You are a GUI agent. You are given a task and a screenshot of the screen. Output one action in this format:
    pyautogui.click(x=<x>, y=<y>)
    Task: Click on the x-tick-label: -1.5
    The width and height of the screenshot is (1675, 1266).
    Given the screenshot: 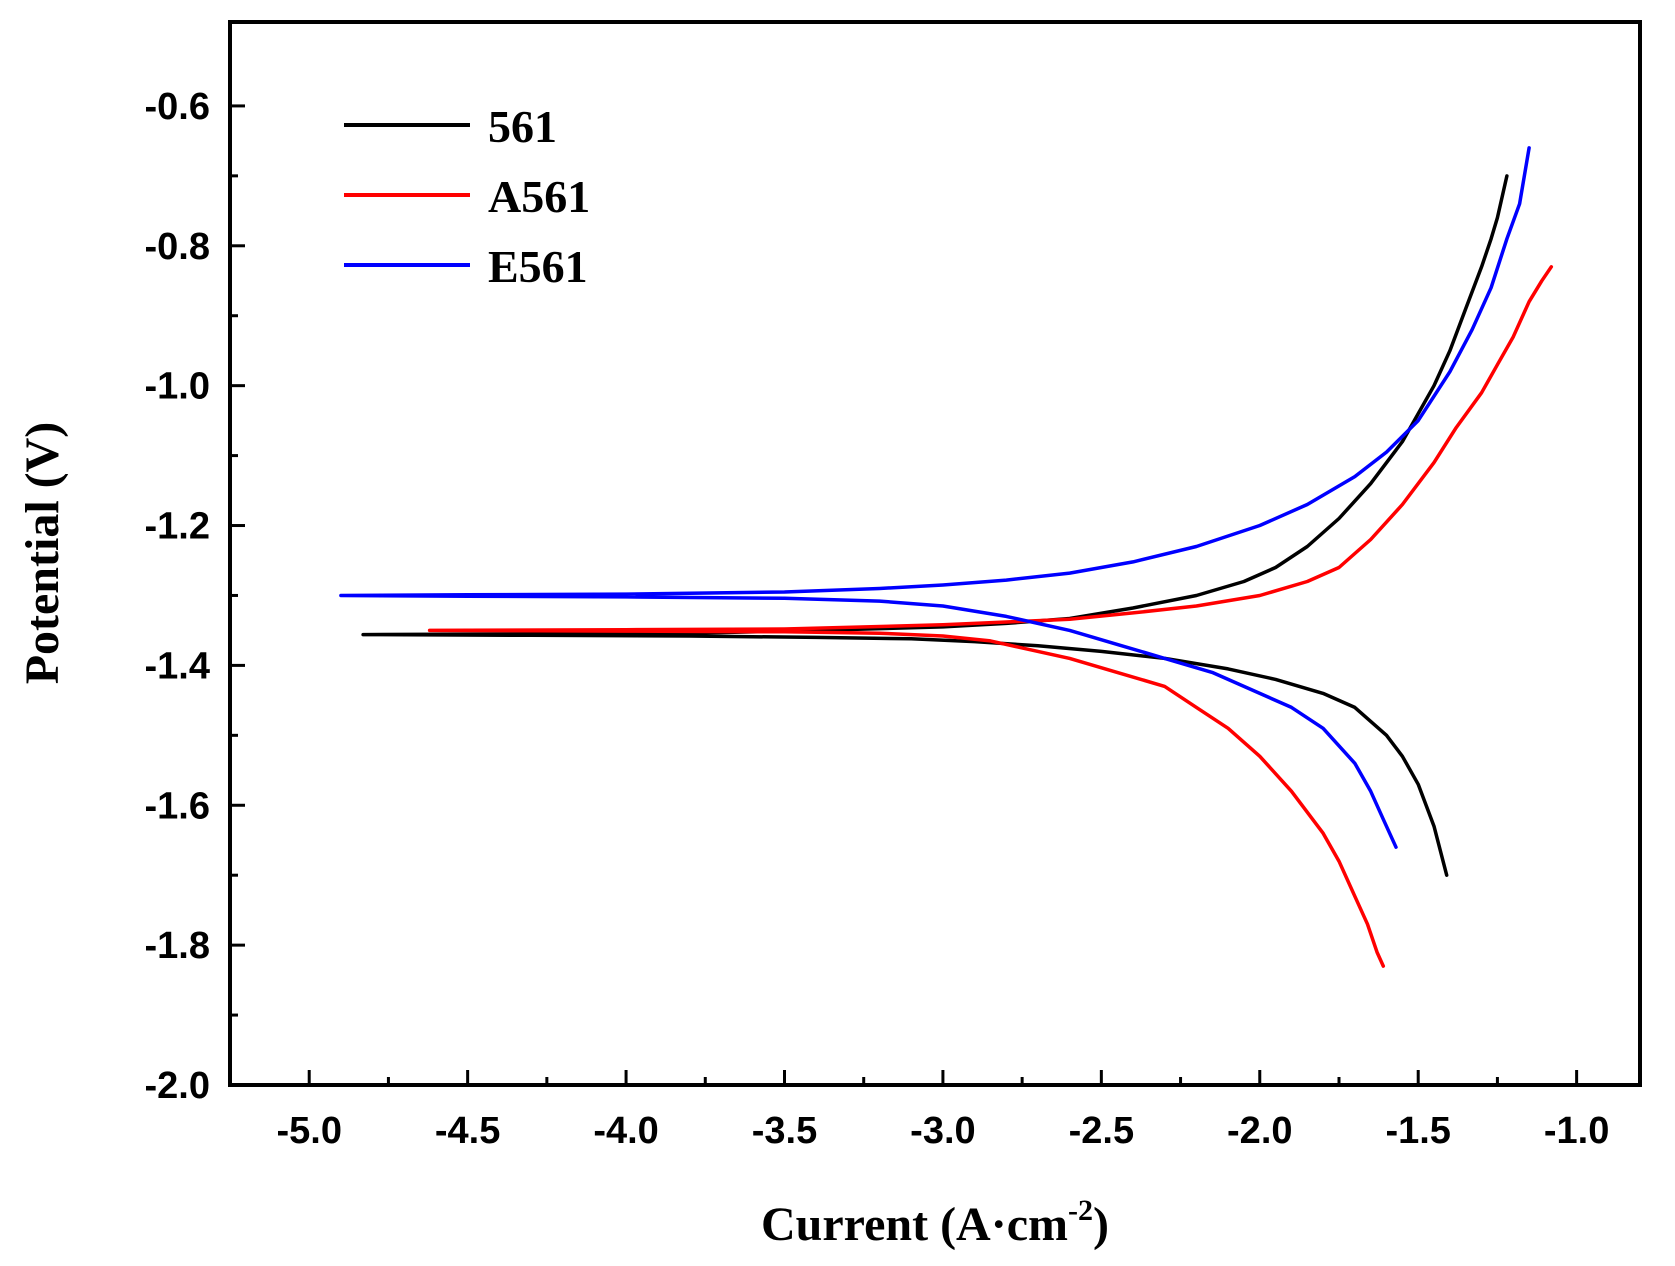 What is the action you would take?
    pyautogui.click(x=1417, y=1131)
    